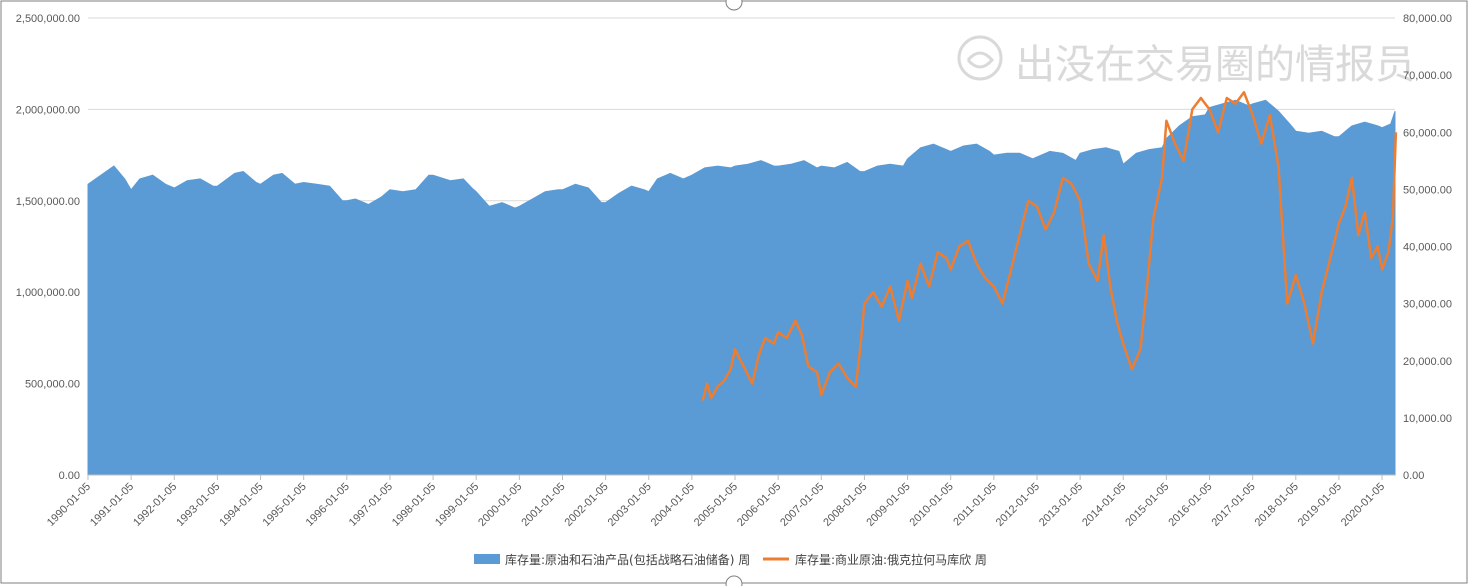  What do you see at coordinates (48, 19) in the screenshot?
I see `y-left-tick-label: 2,500,000.00` at bounding box center [48, 19].